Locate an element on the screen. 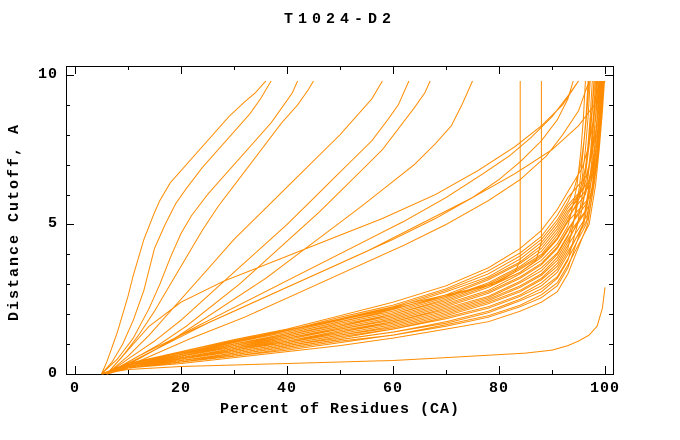 This screenshot has width=680, height=440. y-tick-label: 5 is located at coordinates (52, 224).